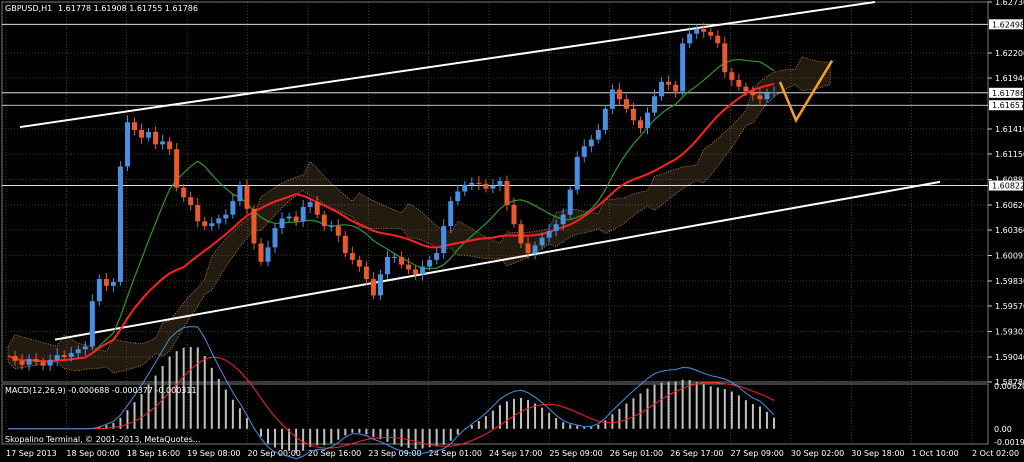 This screenshot has width=1024, height=462. What do you see at coordinates (1008, 186) in the screenshot?
I see `price-label-text: 1.60822` at bounding box center [1008, 186].